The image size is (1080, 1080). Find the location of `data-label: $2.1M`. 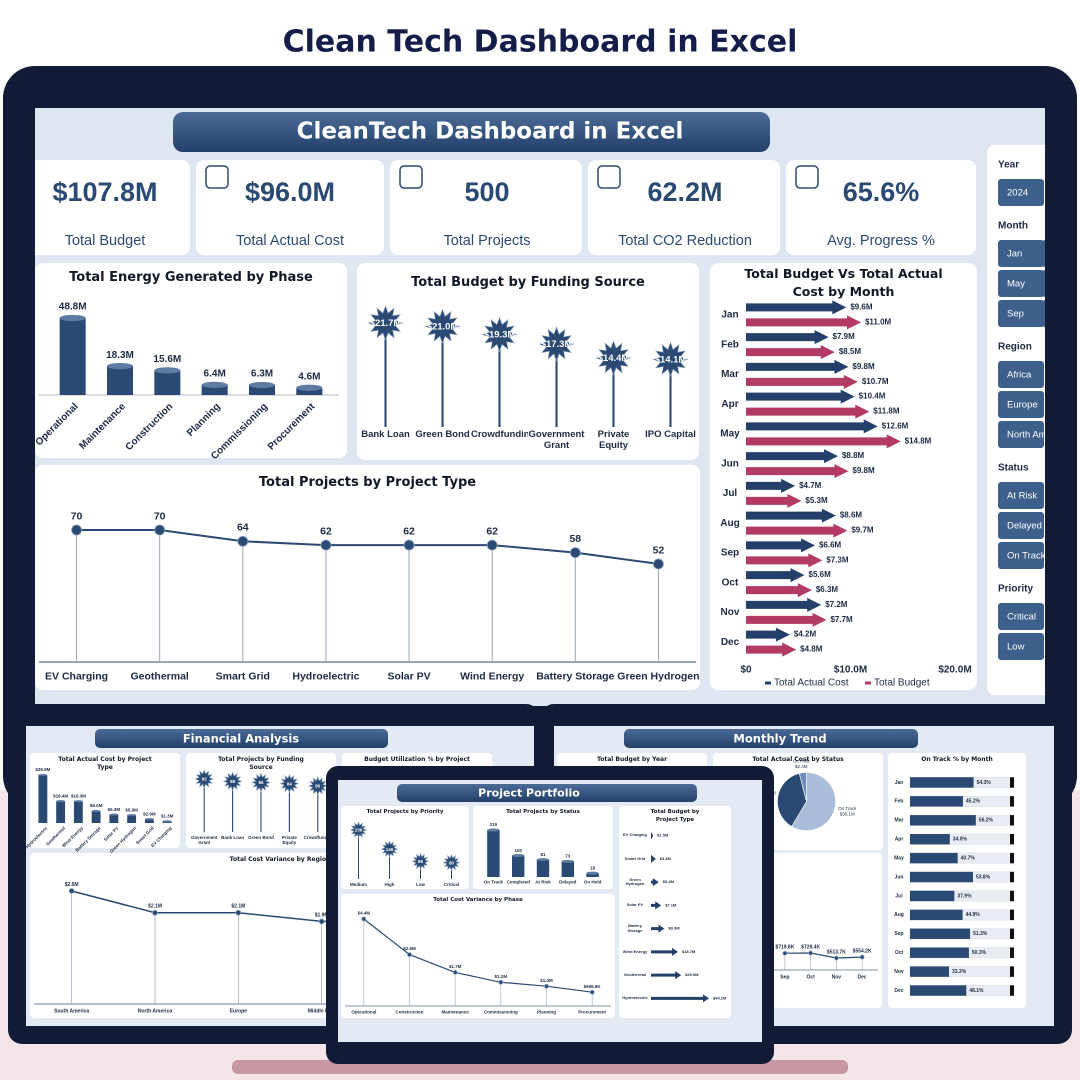

data-label: $2.1M is located at coordinates (238, 907).